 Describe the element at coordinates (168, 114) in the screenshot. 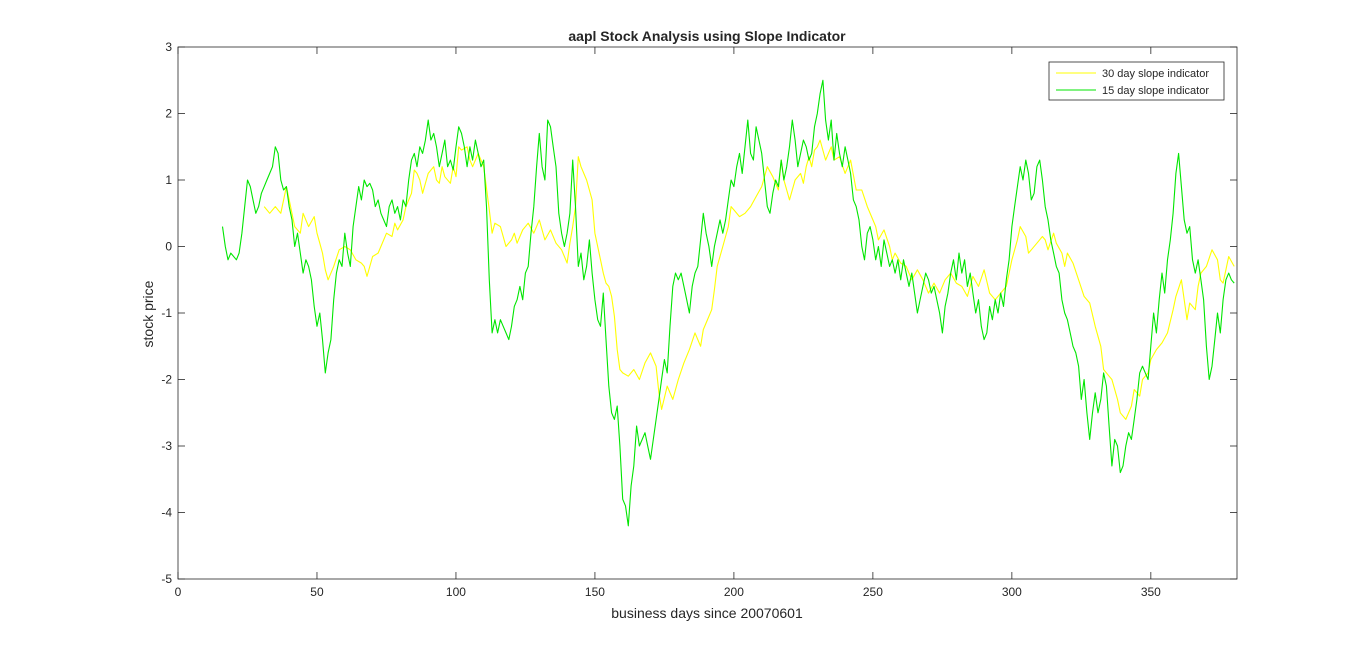

I see `y-tick-label: 2` at that location.